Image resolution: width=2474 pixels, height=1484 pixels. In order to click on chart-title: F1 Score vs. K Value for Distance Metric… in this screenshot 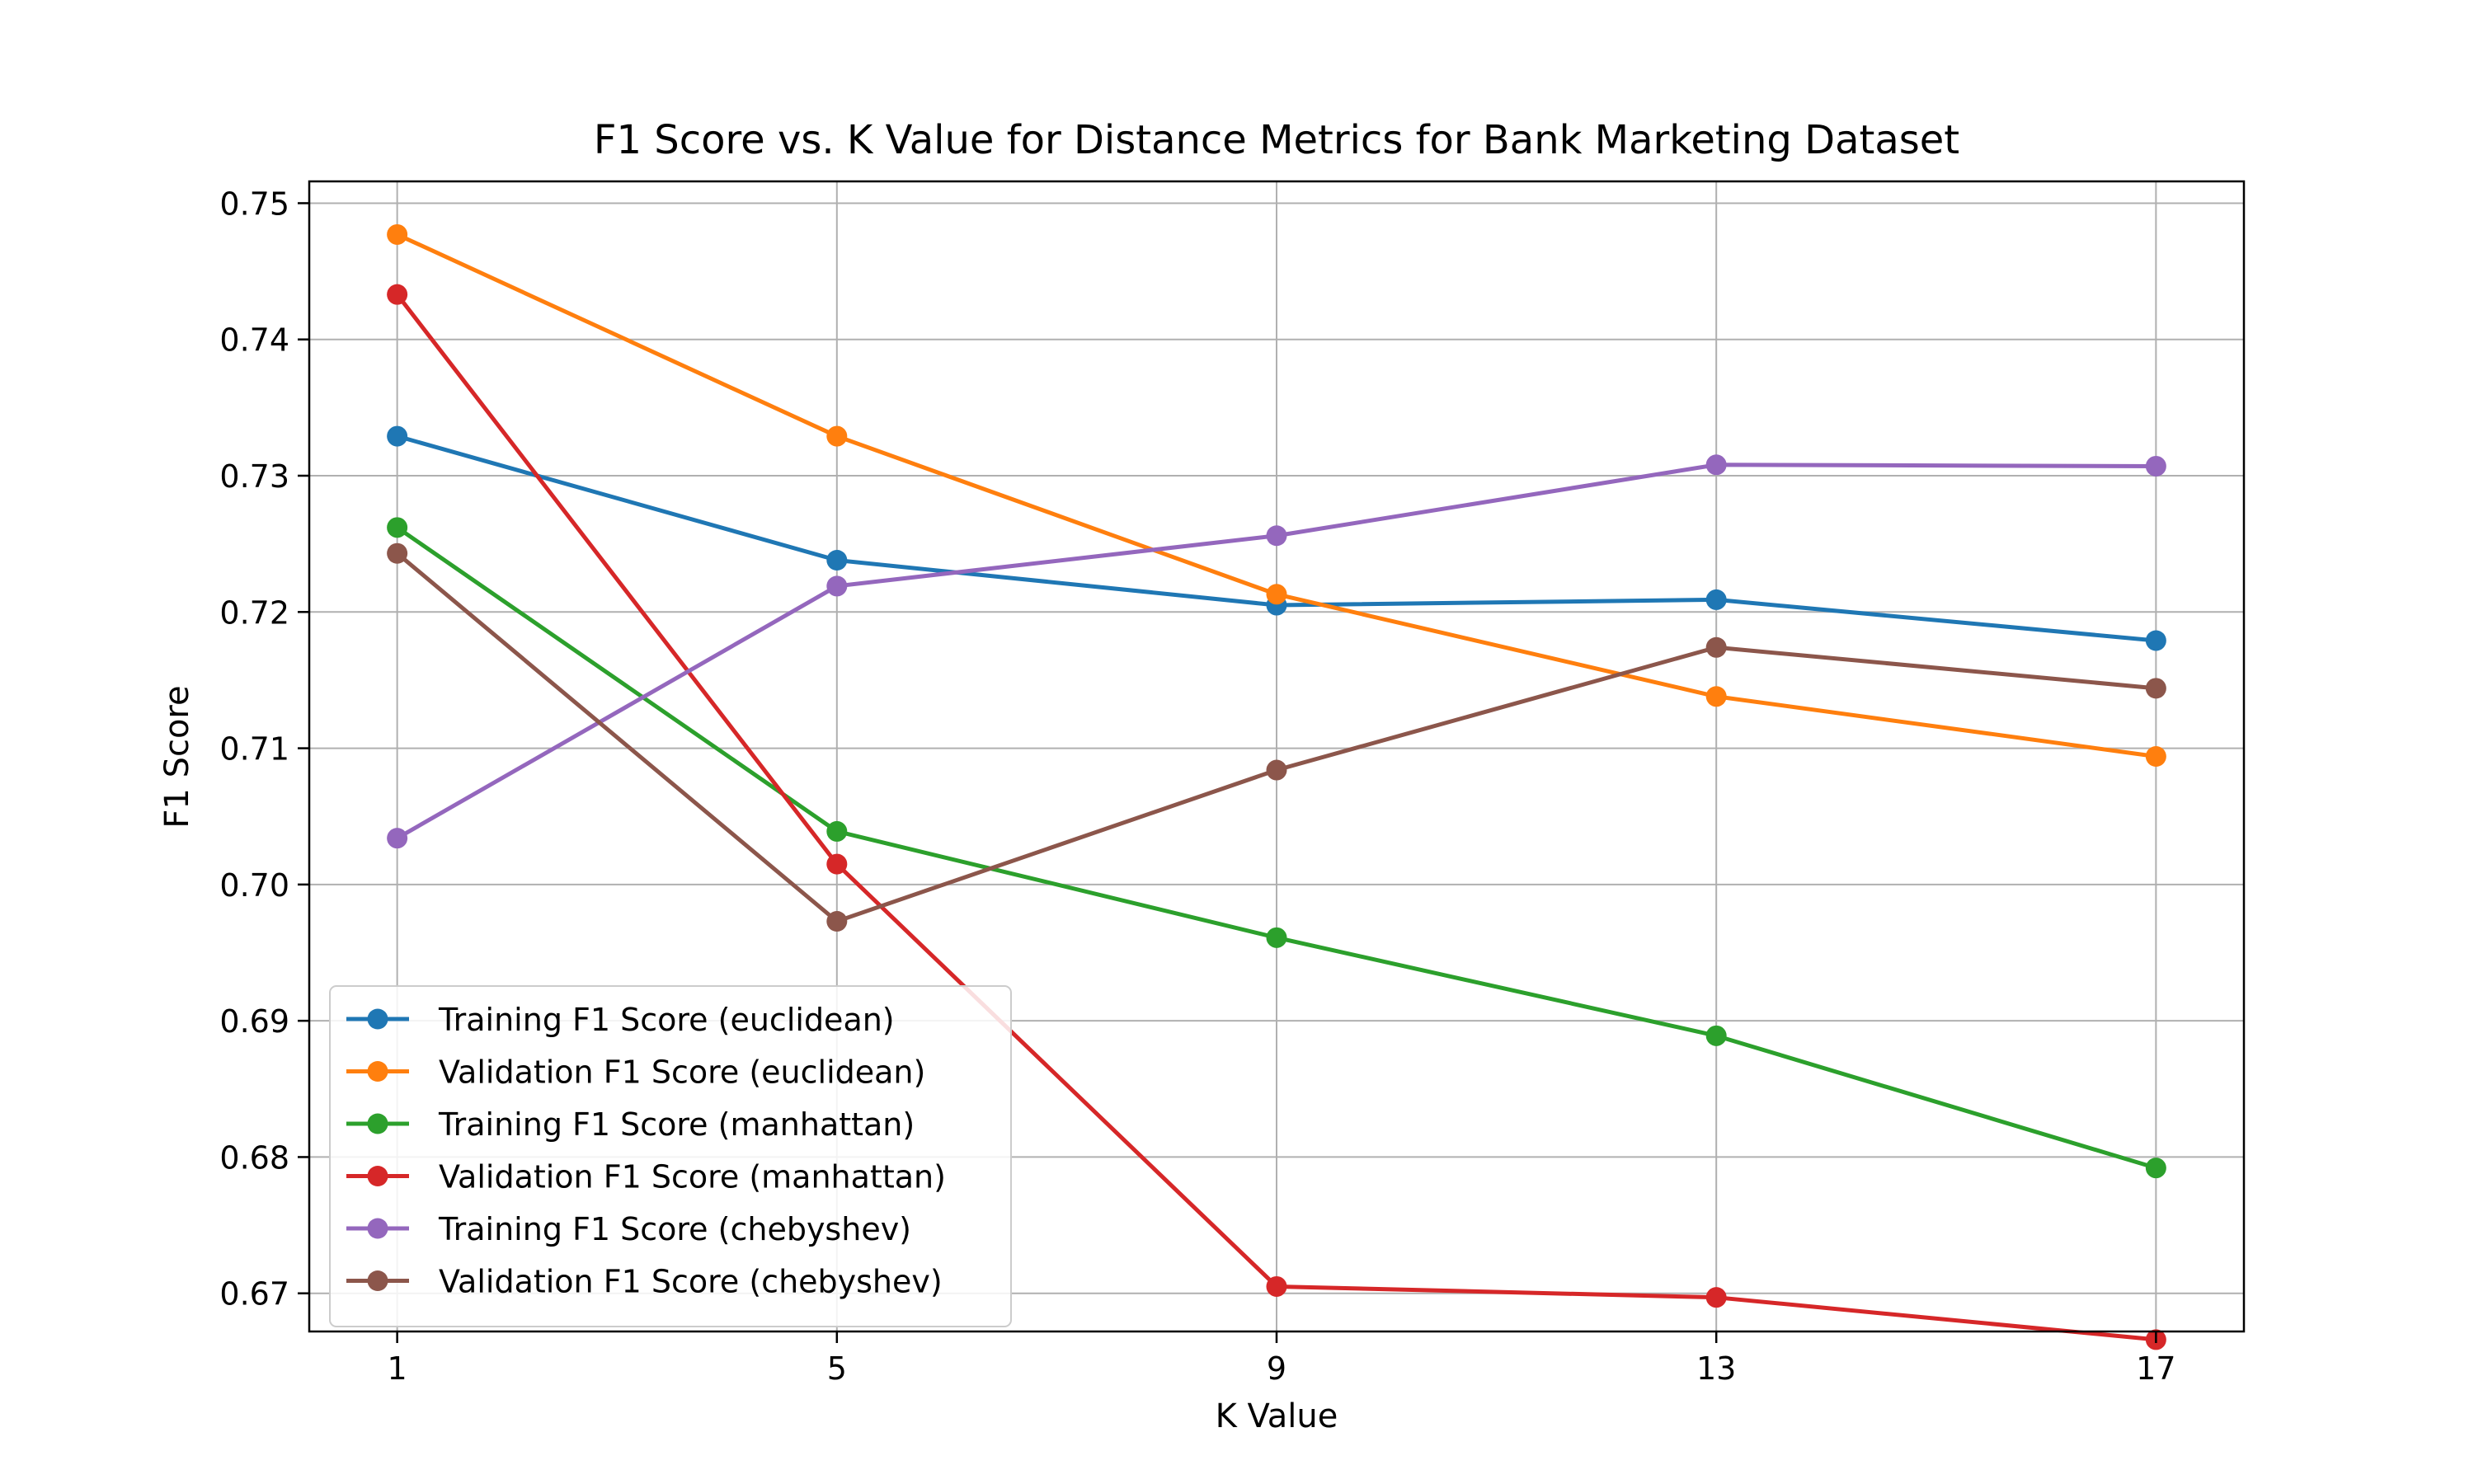, I will do `click(1276, 140)`.